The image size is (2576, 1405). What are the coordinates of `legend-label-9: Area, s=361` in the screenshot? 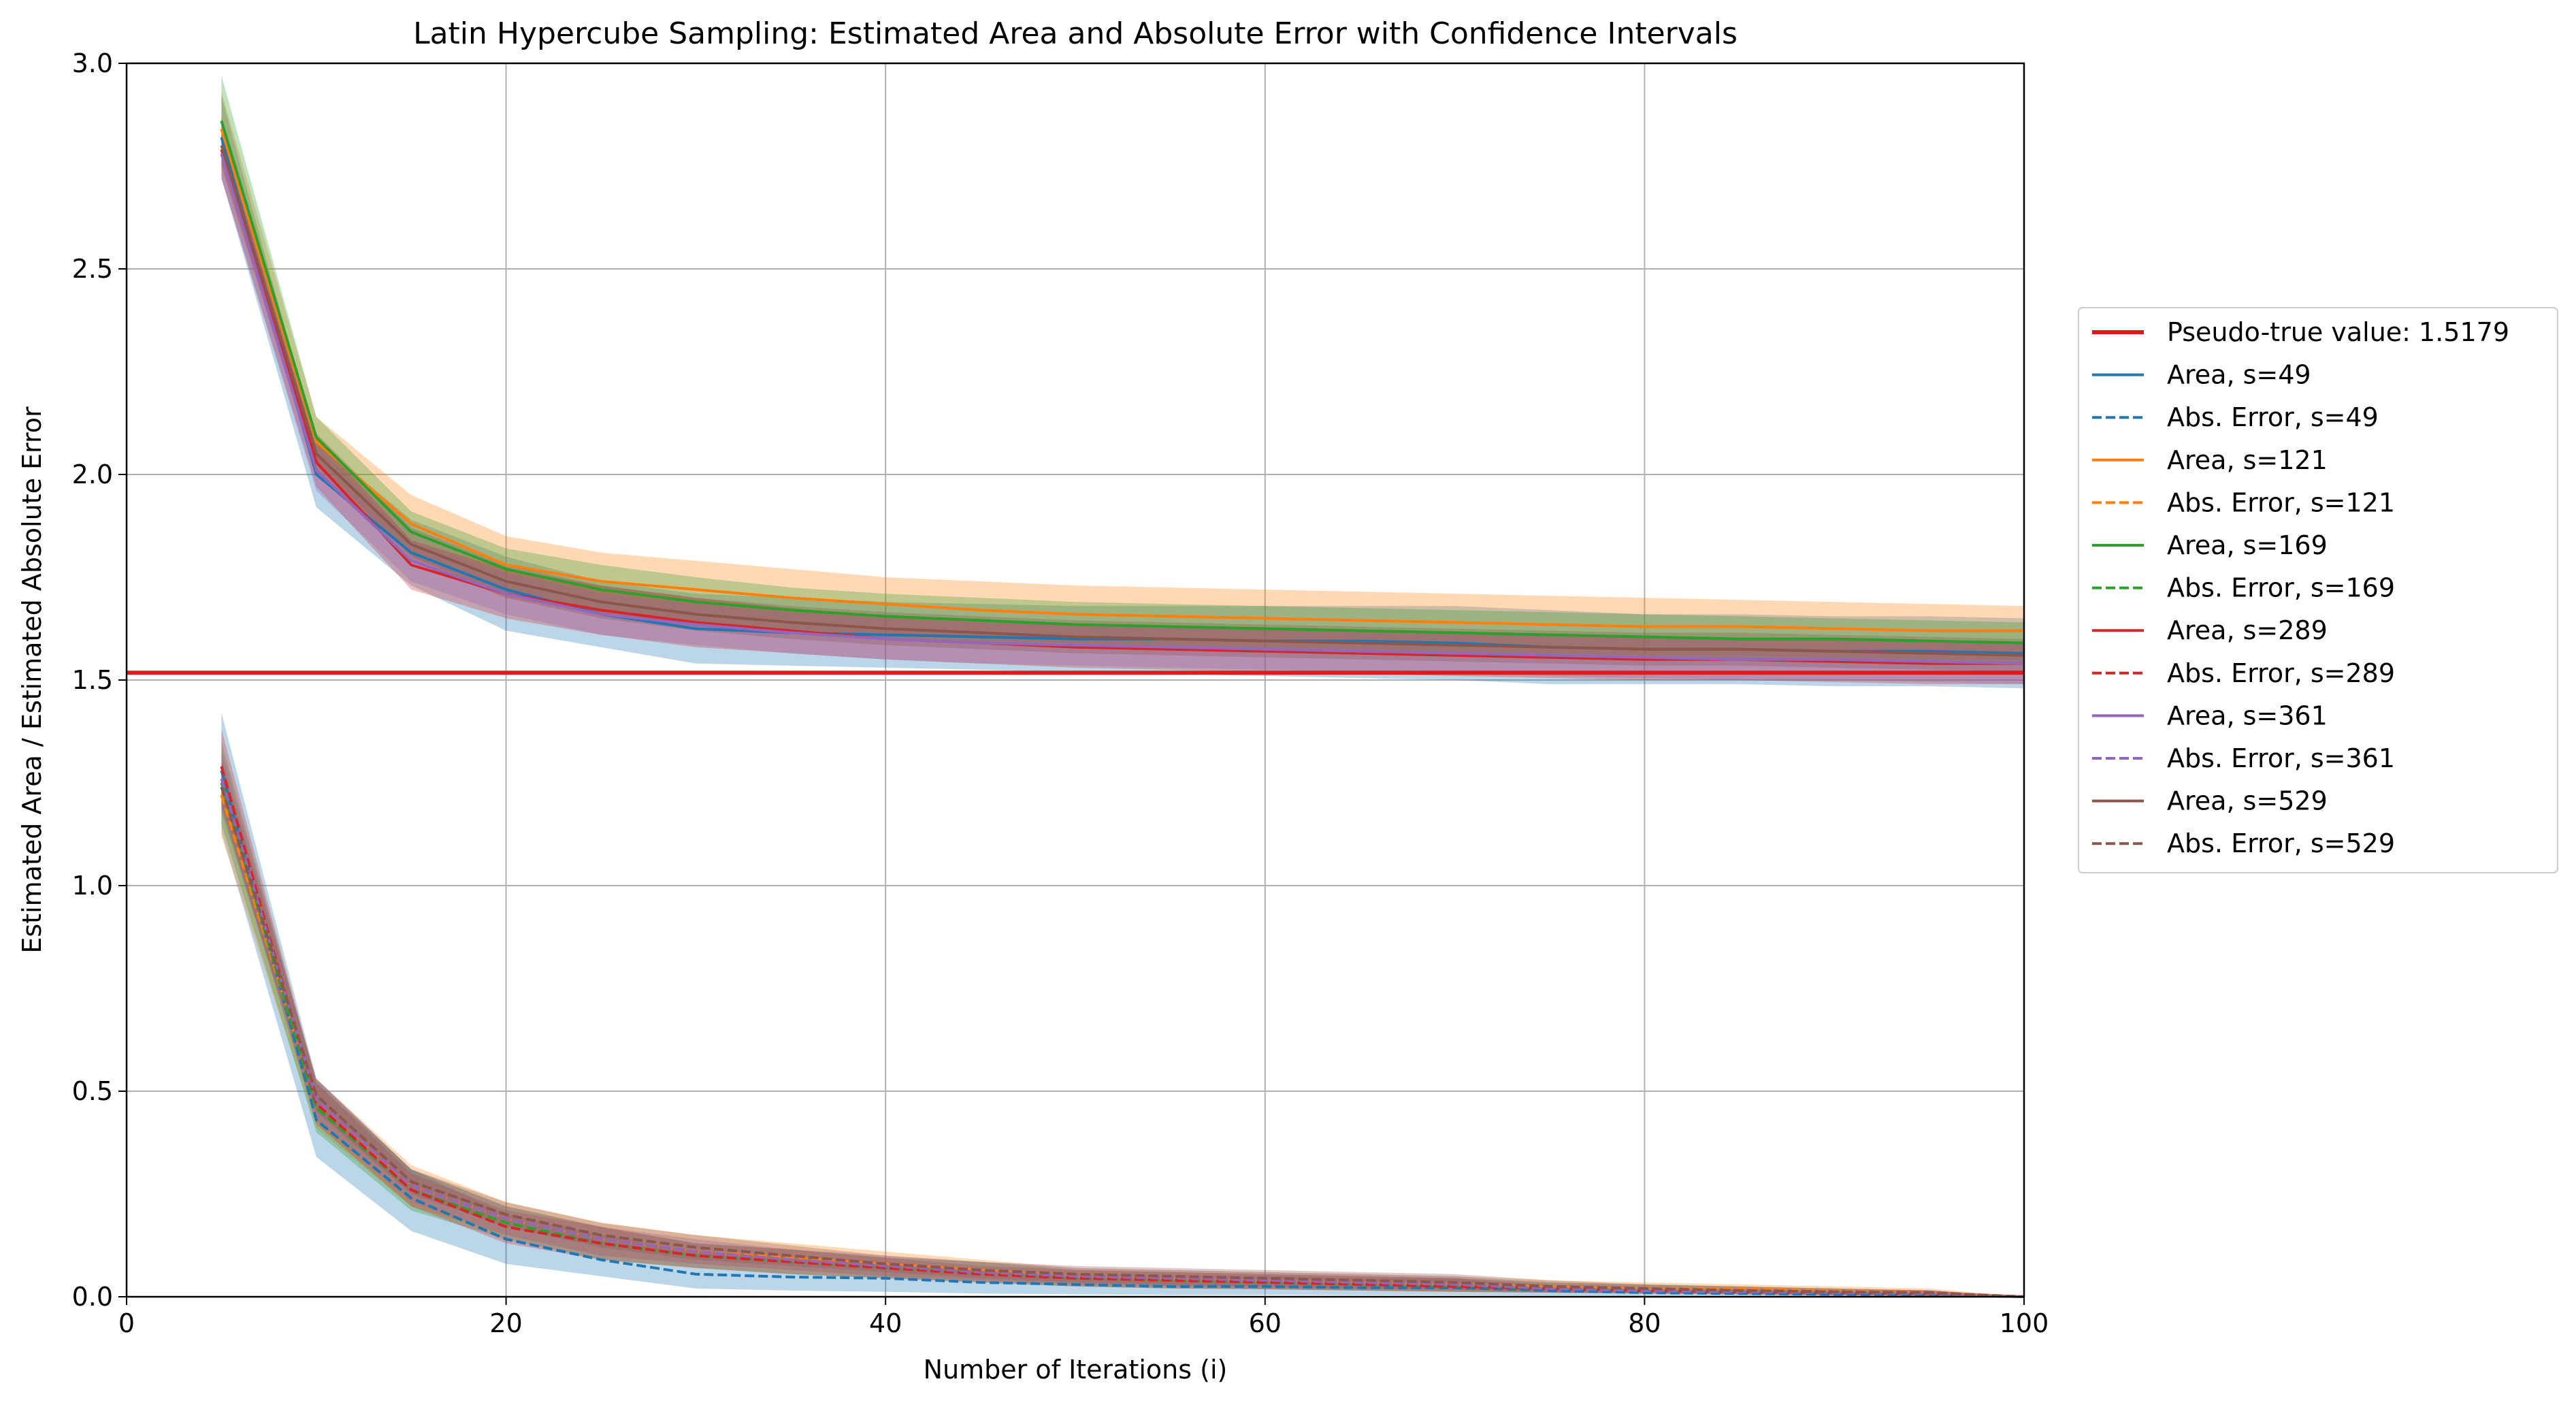 It's located at (2247, 715).